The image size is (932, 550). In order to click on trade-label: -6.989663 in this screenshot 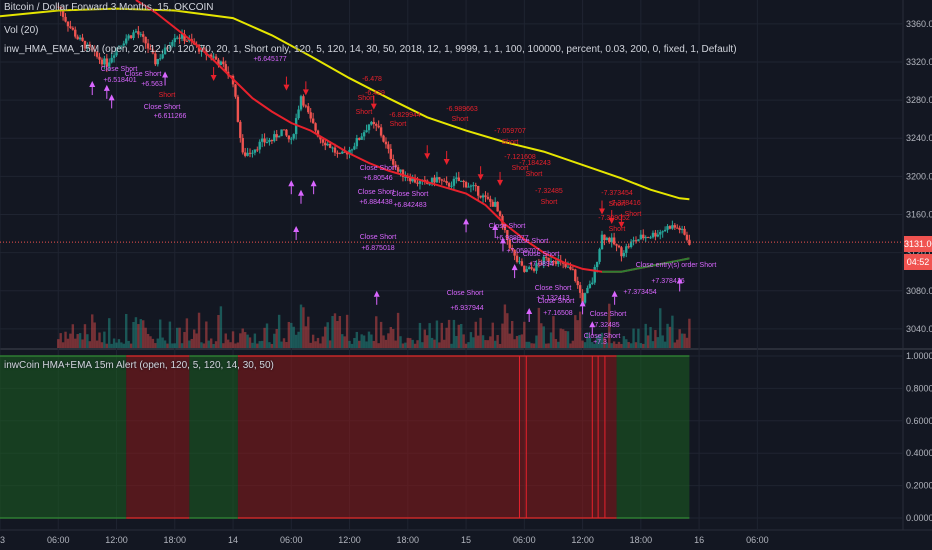, I will do `click(462, 109)`.